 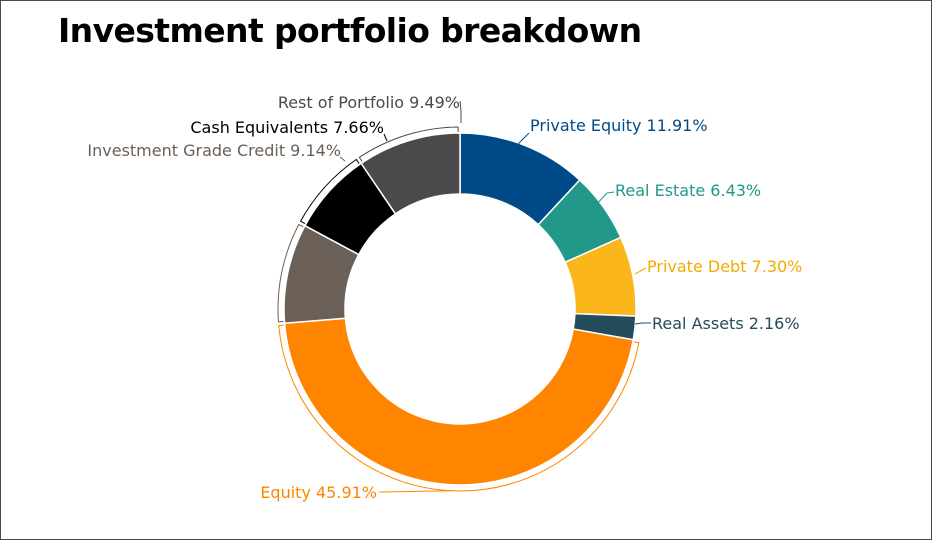 I want to click on slice-label-cash-equivalents: Cash Equivalents 7.66%, so click(x=287, y=127).